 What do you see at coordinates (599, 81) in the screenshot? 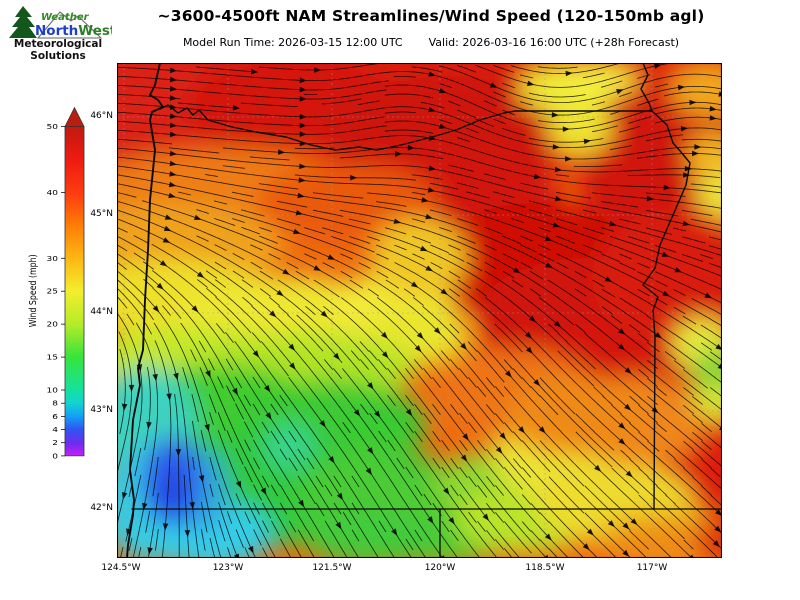
I see `speed-blob` at bounding box center [599, 81].